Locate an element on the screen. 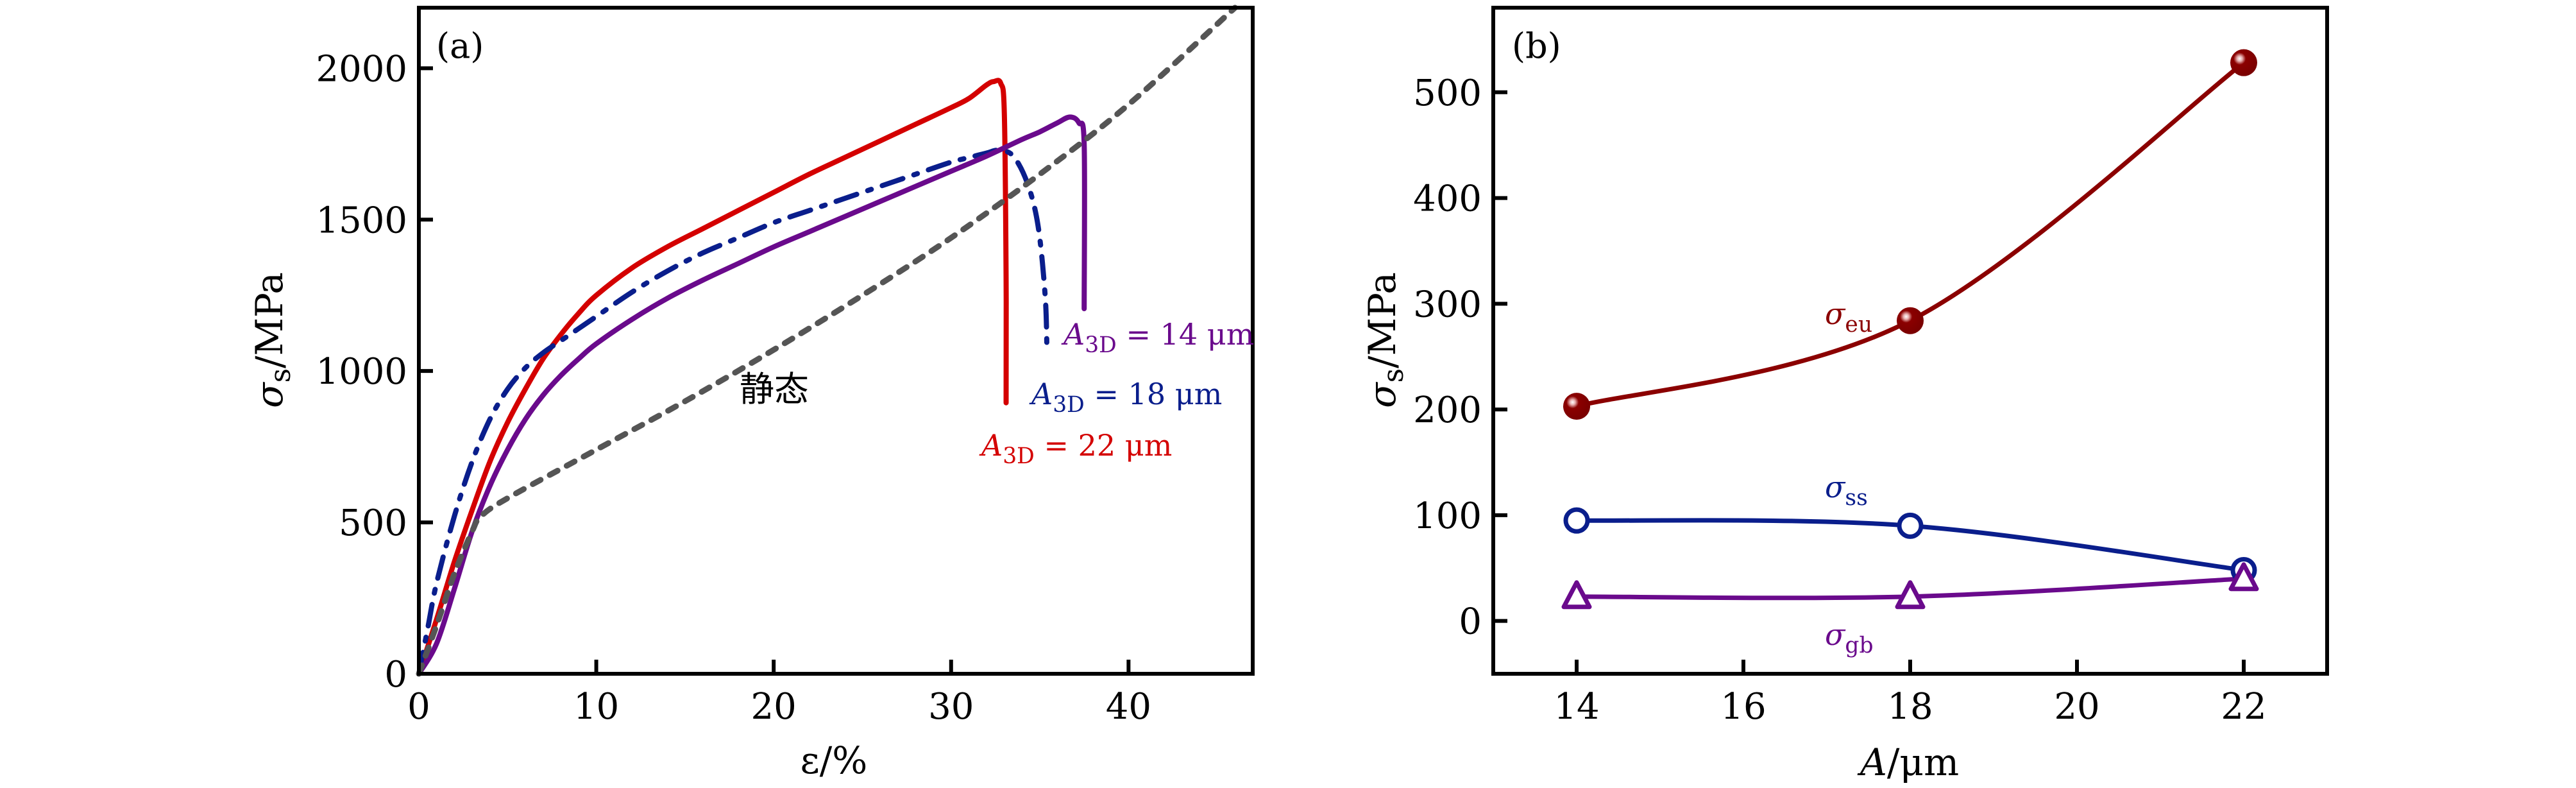  y-tick-label: 2000 is located at coordinates (361, 69).